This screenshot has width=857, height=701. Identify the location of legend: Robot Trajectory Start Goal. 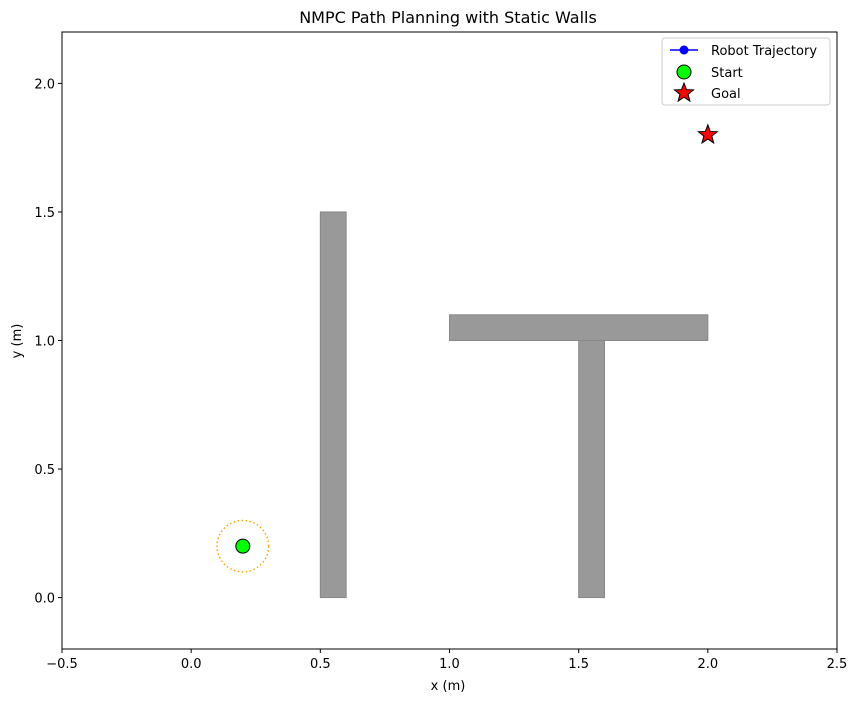
(746, 71).